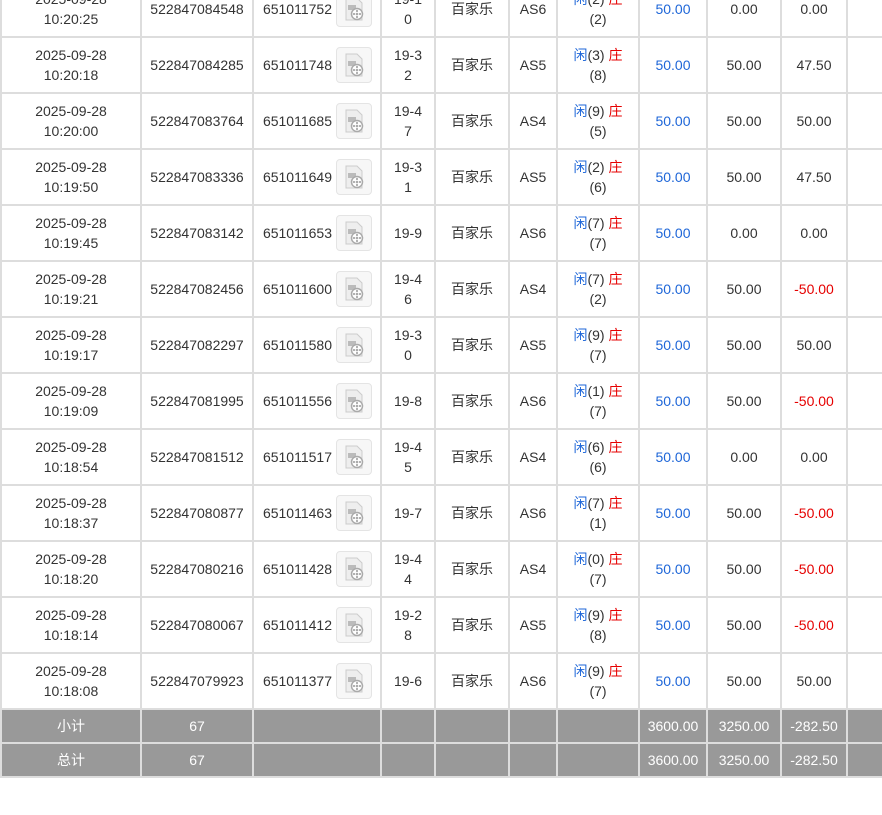  Describe the element at coordinates (297, 289) in the screenshot. I see `game-id: 651011600` at that location.